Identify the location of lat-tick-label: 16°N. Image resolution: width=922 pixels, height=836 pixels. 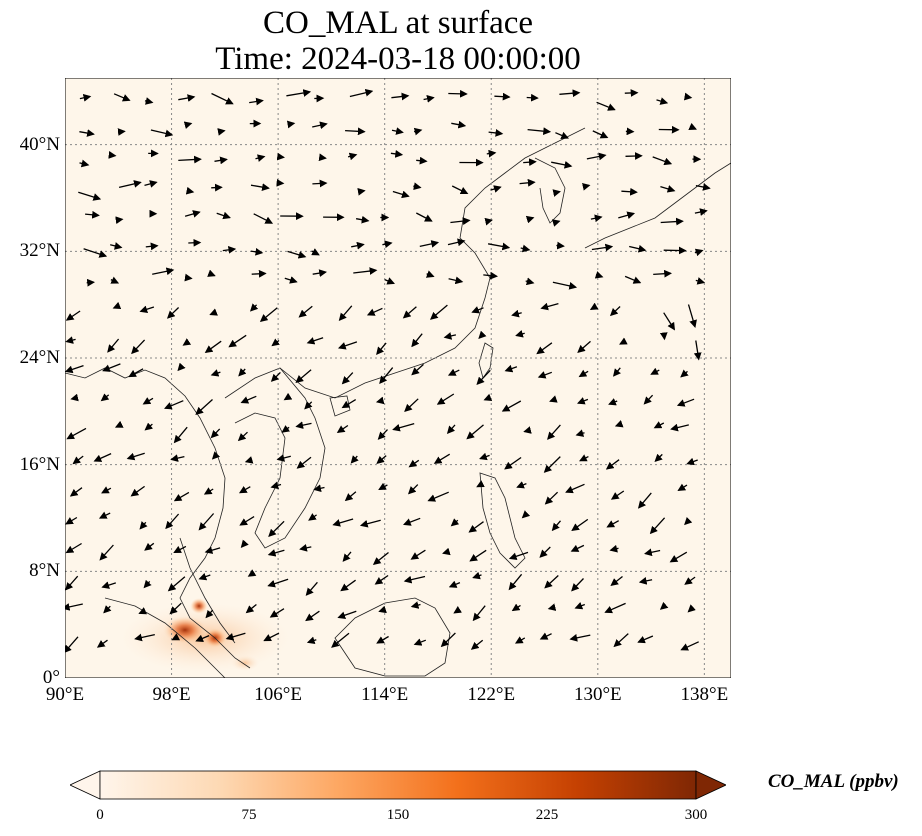
(39, 464).